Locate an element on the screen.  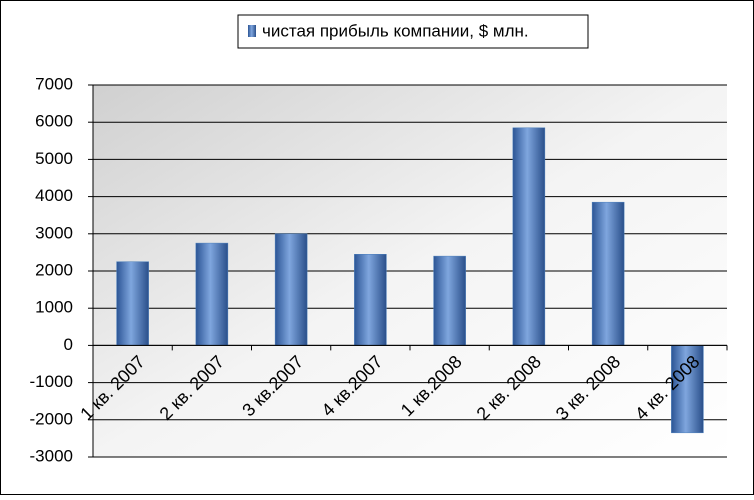
y-tick-label: -2000 is located at coordinates (51, 418).